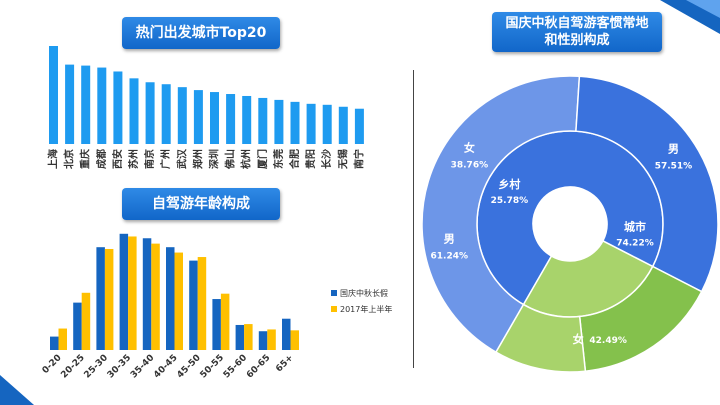  I want to click on city-label: 长沙, so click(326, 159).